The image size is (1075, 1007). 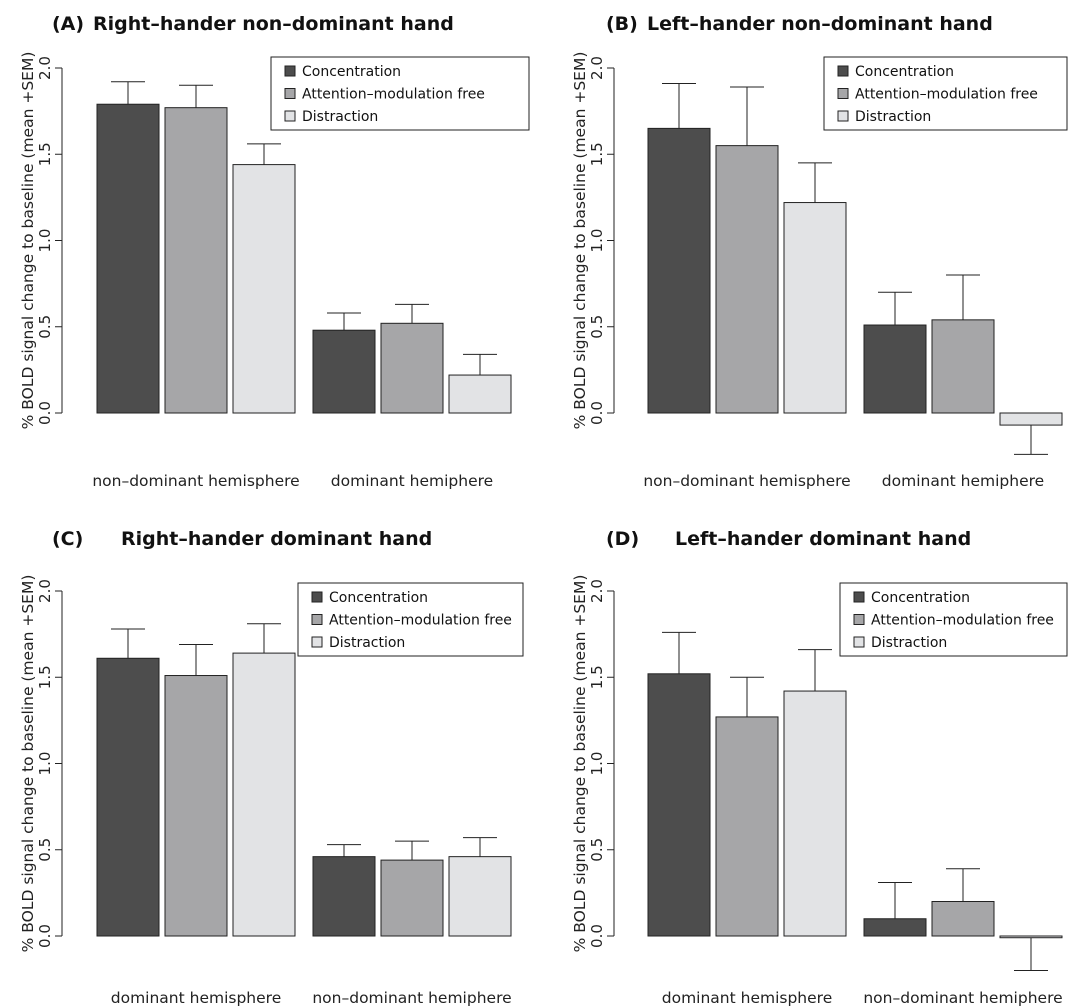 What do you see at coordinates (273, 24) in the screenshot?
I see `panel-title: Right–hander non–dominant hand` at bounding box center [273, 24].